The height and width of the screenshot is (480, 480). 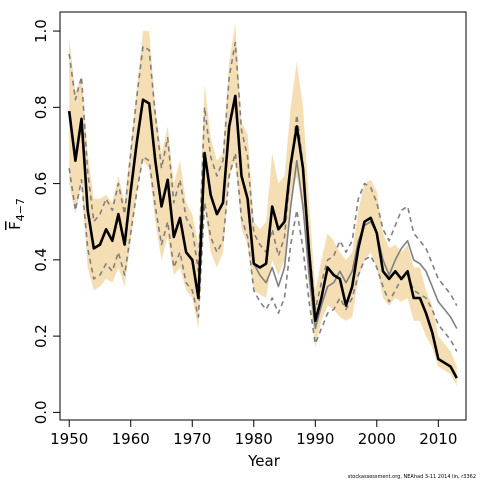 I want to click on x-tick-label: 1950, so click(x=69, y=439).